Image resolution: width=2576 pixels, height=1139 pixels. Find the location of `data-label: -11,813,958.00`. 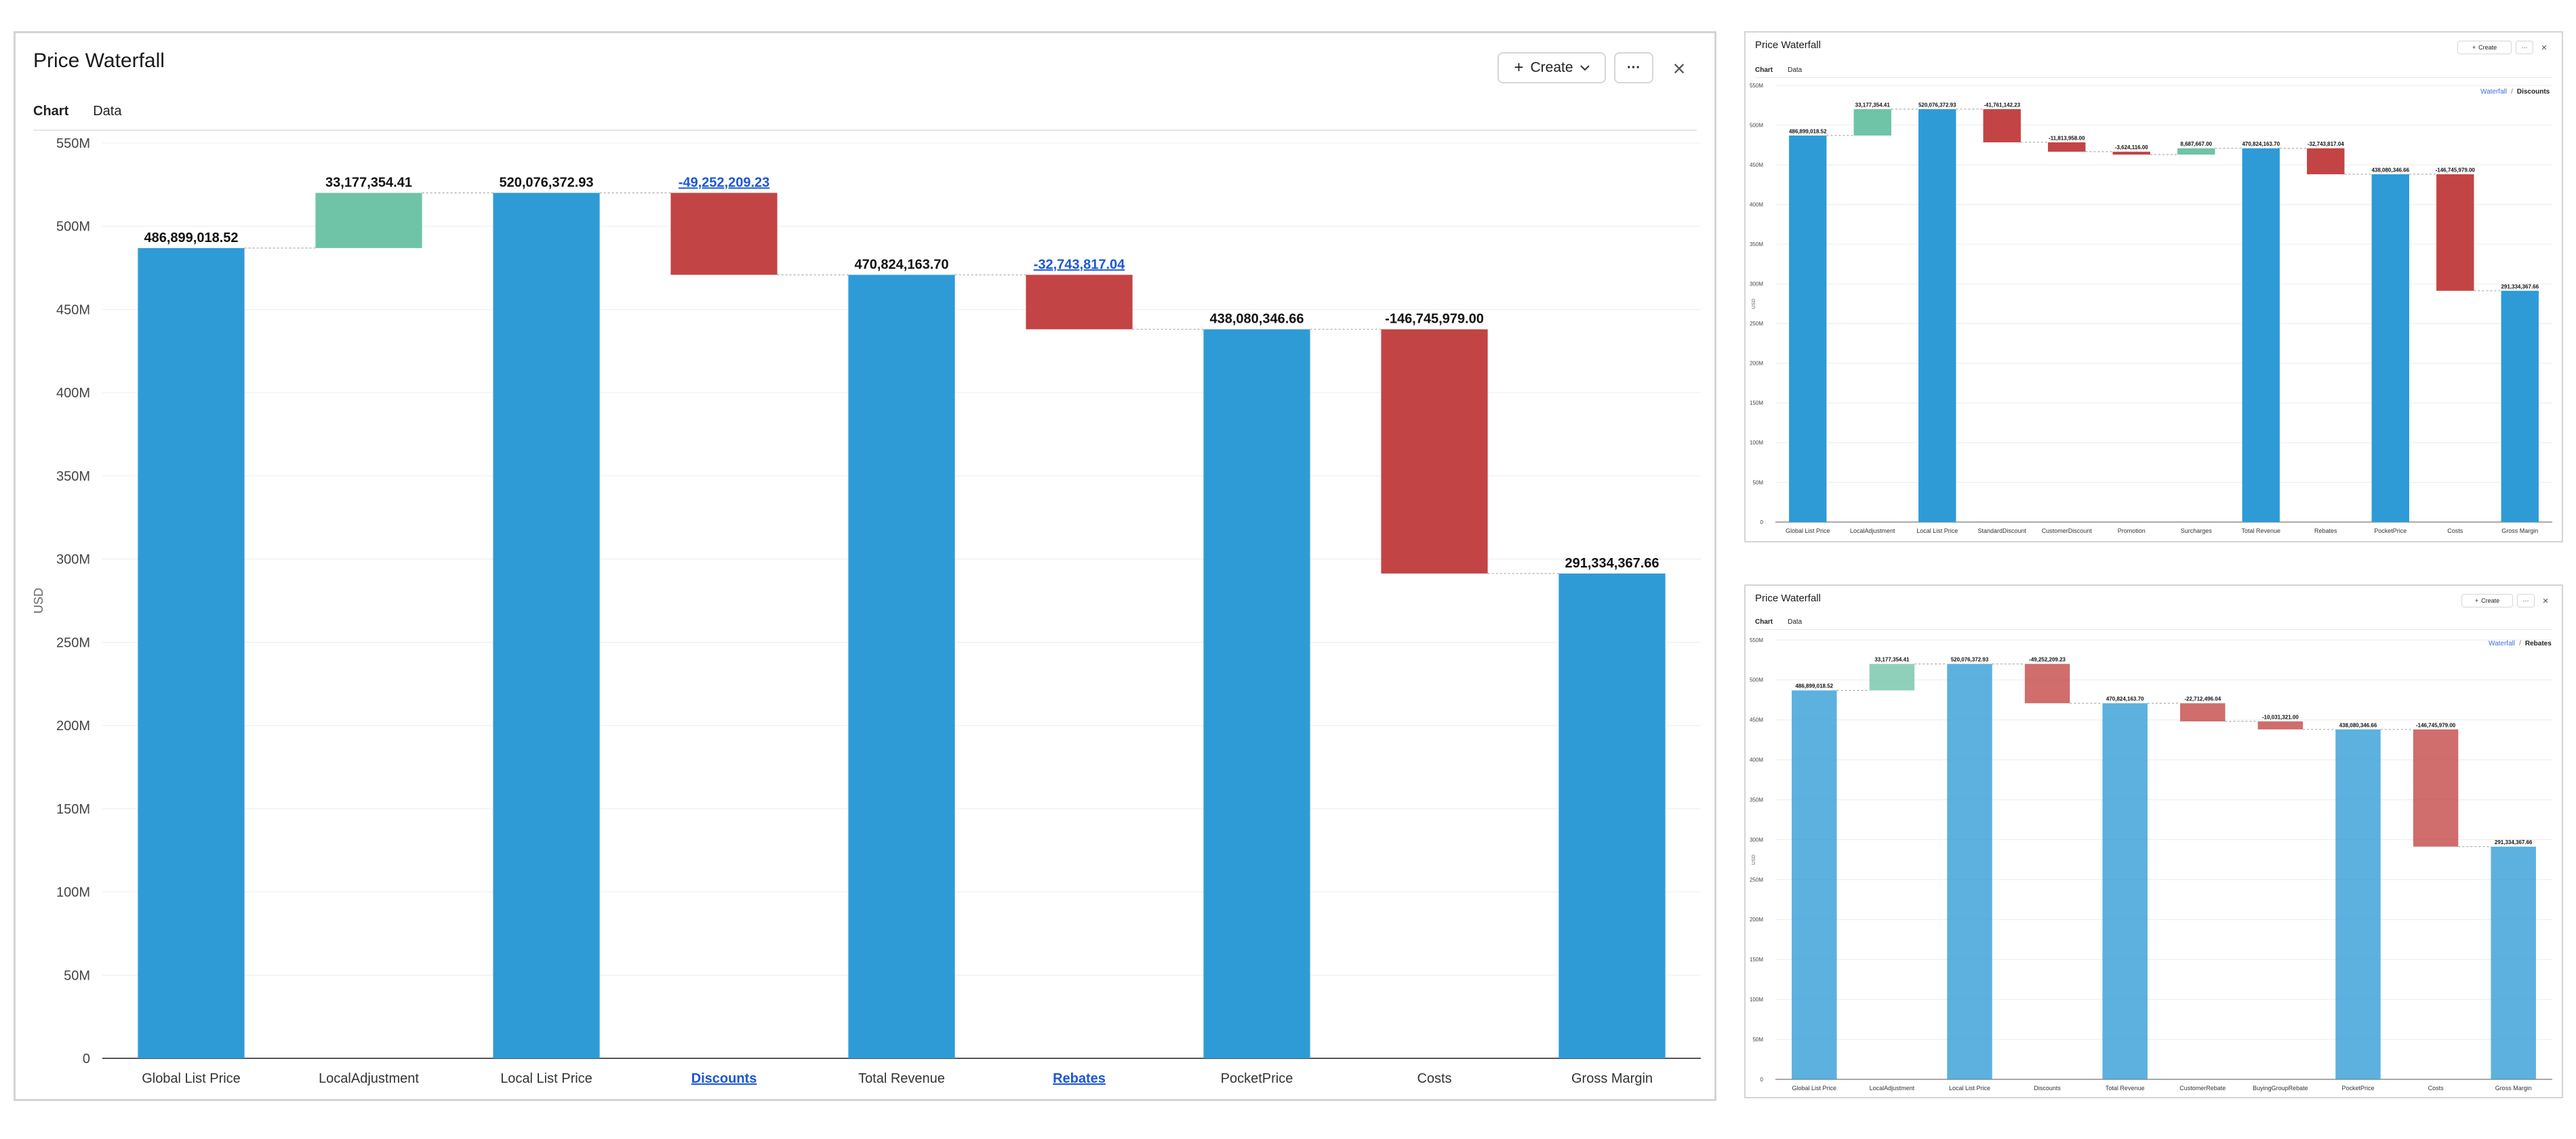

data-label: -11,813,958.00 is located at coordinates (2067, 138).